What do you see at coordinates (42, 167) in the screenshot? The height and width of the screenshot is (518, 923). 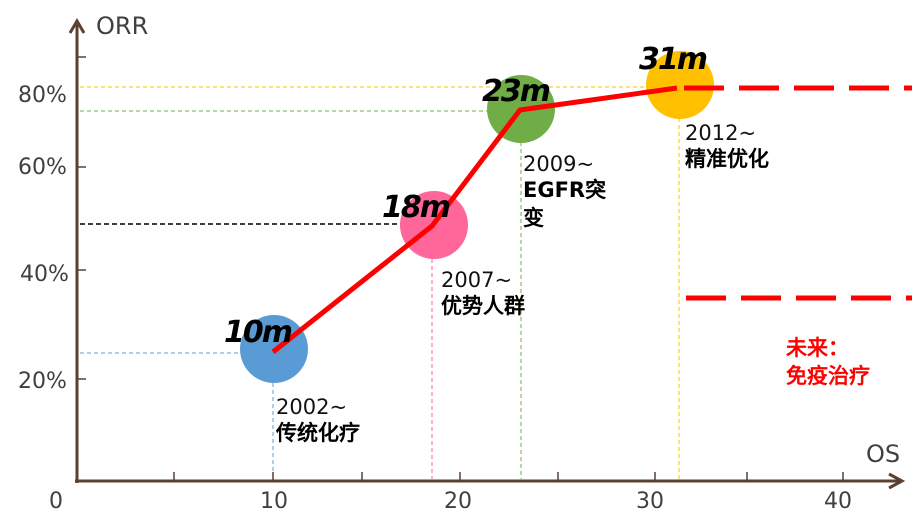 I see `y-tick-label-60: 60%` at bounding box center [42, 167].